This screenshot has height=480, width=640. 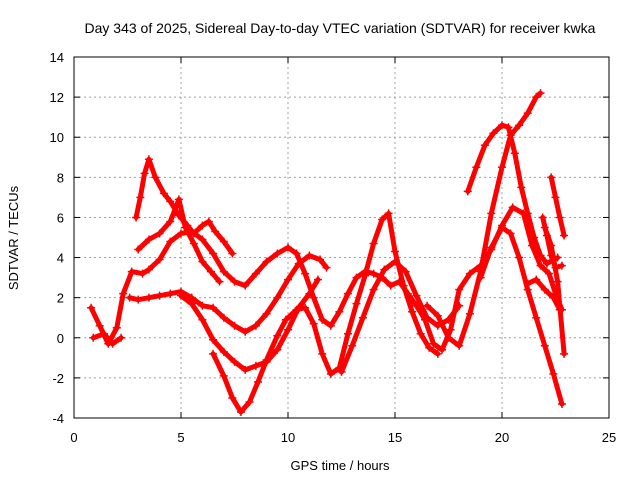 What do you see at coordinates (60, 177) in the screenshot?
I see `y-tick-label: 8` at bounding box center [60, 177].